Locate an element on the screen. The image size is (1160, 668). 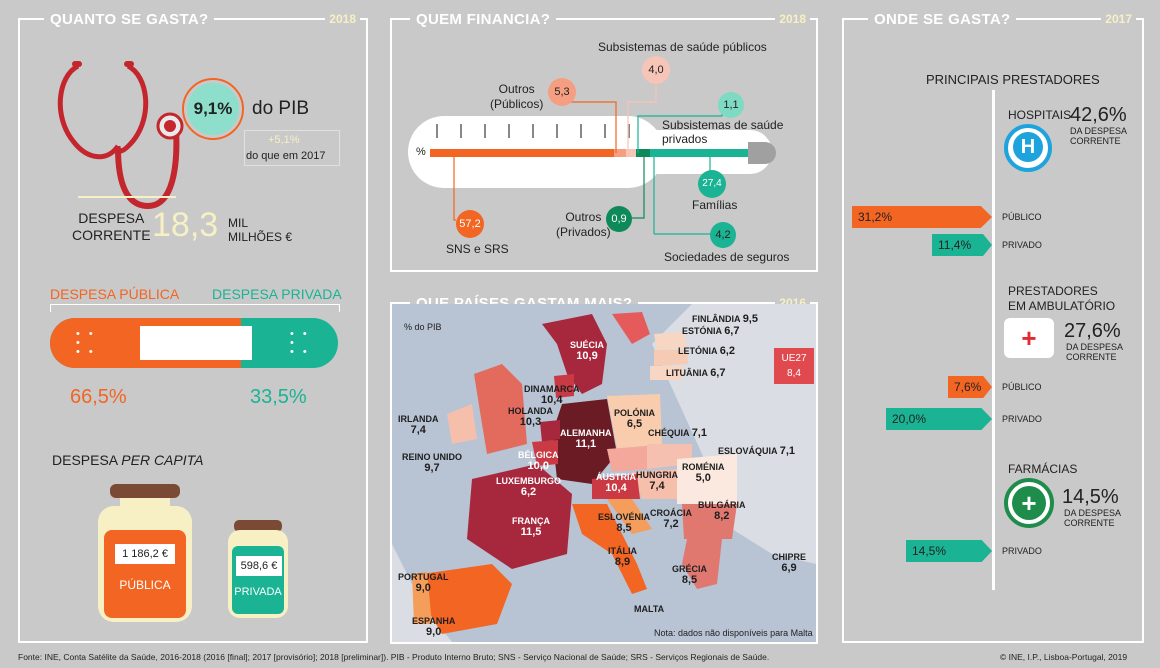
footer-copyright: © INE, I.P., Lisboa-Portugal, 2019 is located at coordinates (1064, 657).